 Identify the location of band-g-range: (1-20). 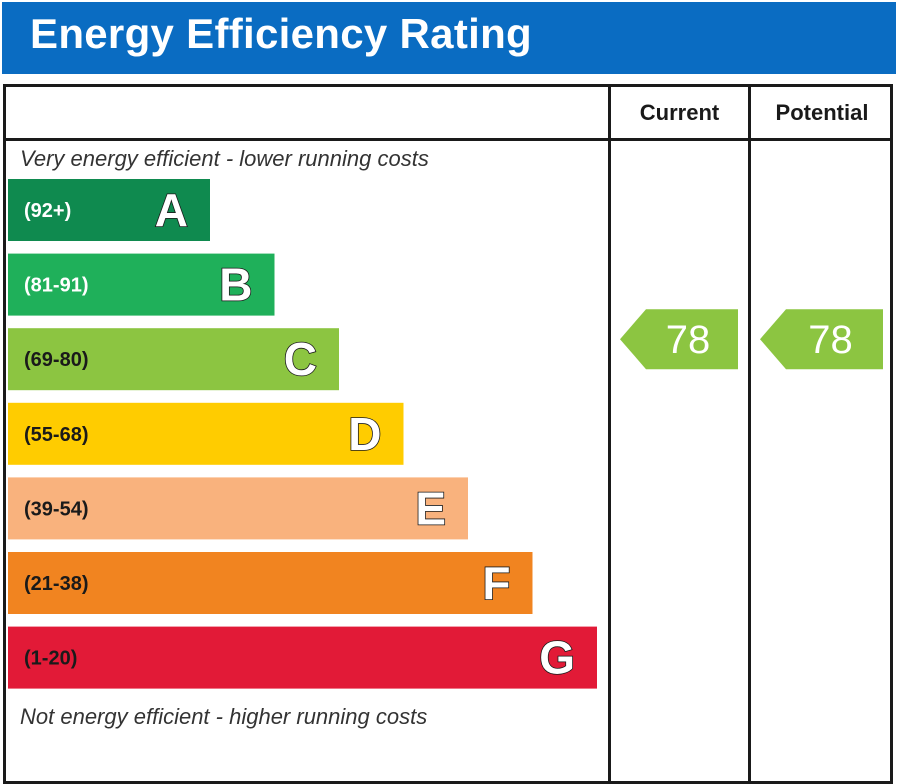
(50, 659).